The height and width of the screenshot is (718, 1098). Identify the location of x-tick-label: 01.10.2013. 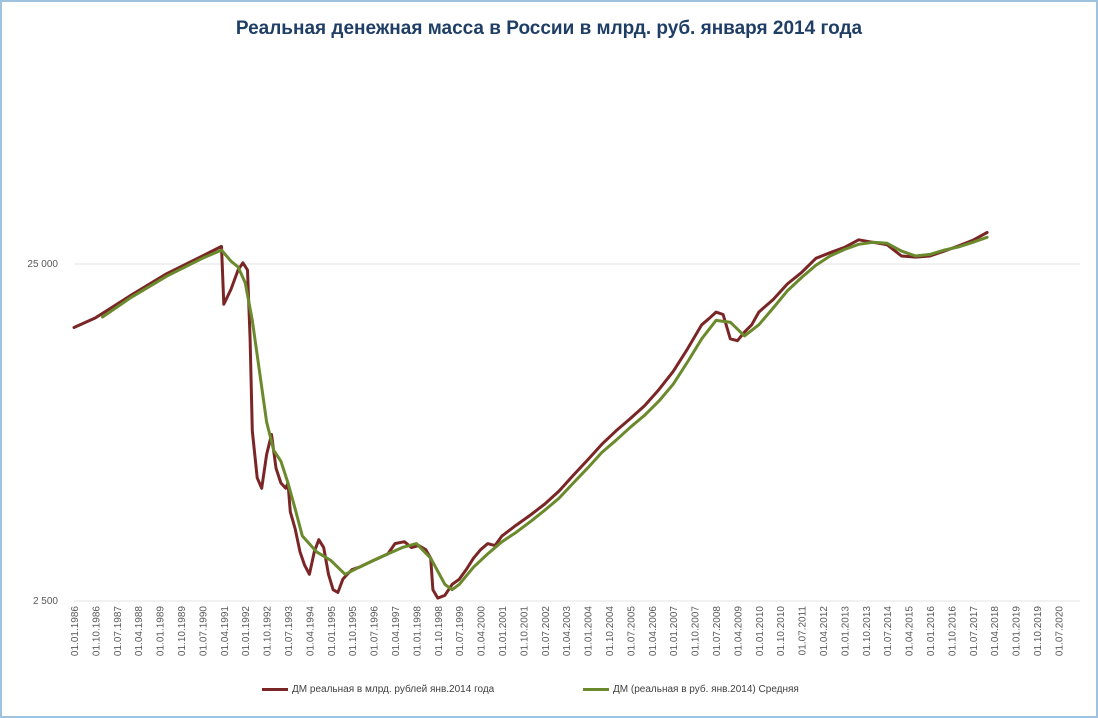
(867, 631).